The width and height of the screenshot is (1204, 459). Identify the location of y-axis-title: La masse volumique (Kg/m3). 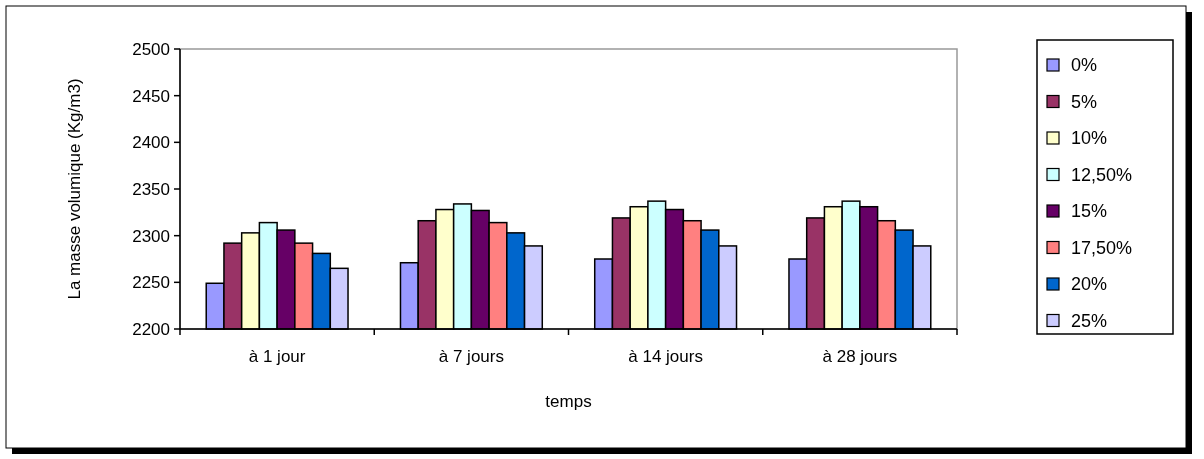
(74, 189).